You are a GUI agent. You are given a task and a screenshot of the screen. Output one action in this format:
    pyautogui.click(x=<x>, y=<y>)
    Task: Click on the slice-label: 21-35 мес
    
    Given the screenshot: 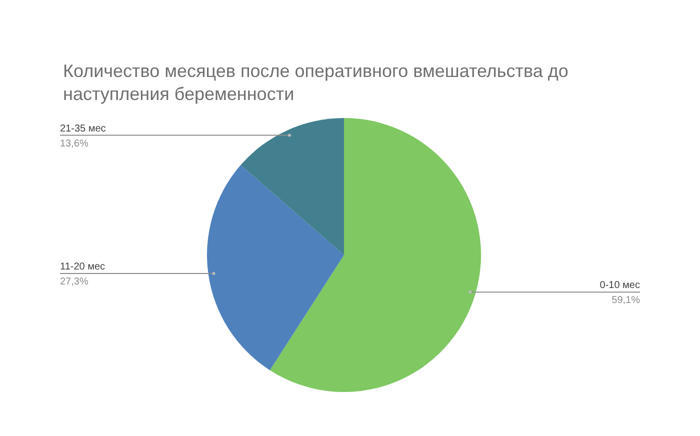 What is the action you would take?
    pyautogui.click(x=83, y=128)
    